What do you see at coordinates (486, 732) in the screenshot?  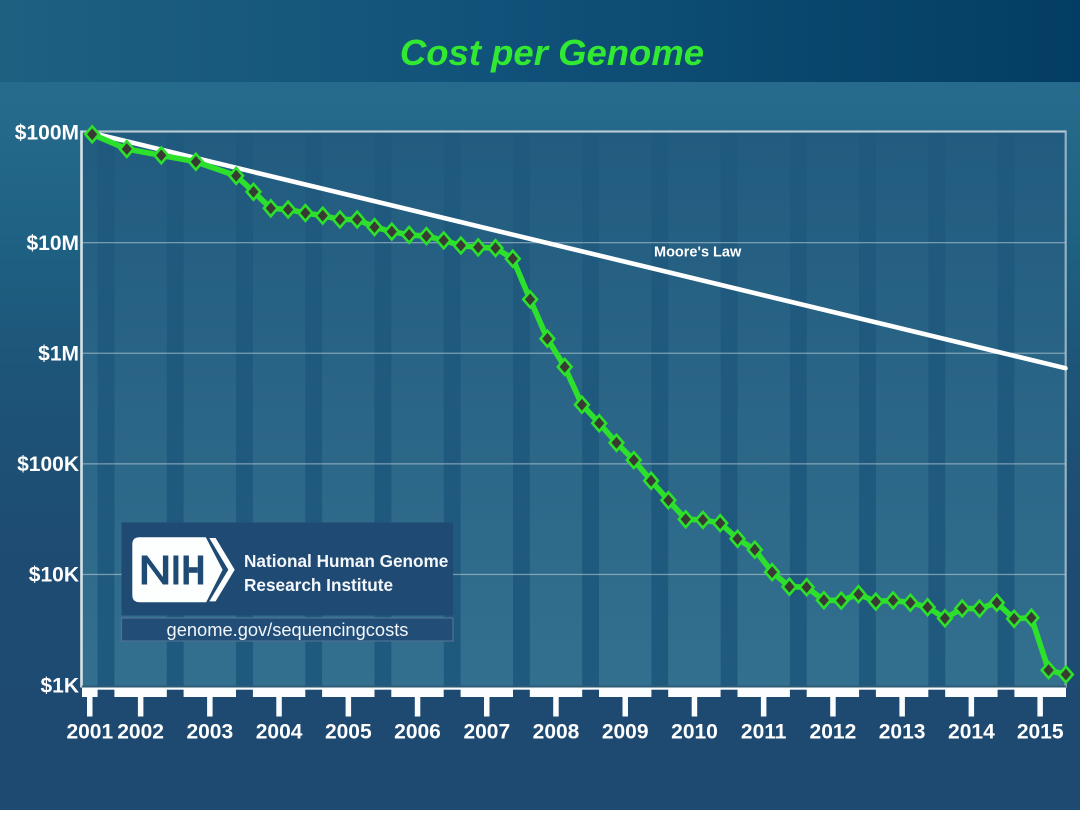 I see `svg-text: 2007` at bounding box center [486, 732].